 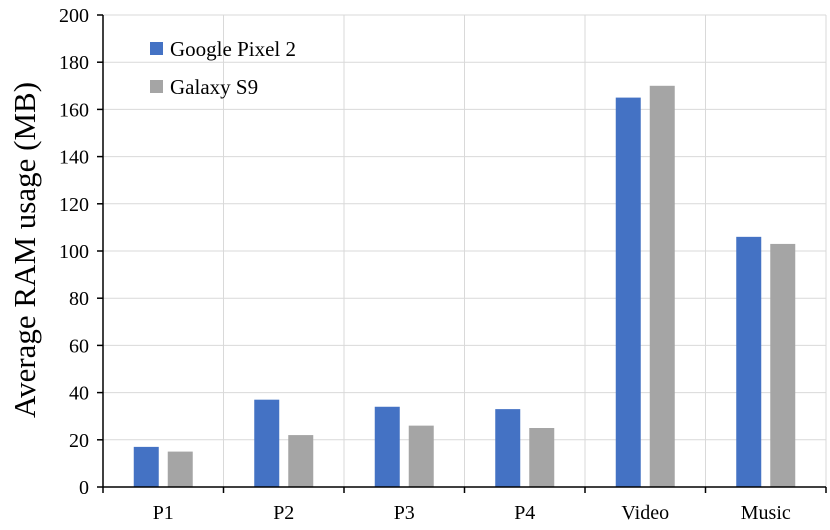 I want to click on bar-galaxy-s9-video, so click(x=662, y=286).